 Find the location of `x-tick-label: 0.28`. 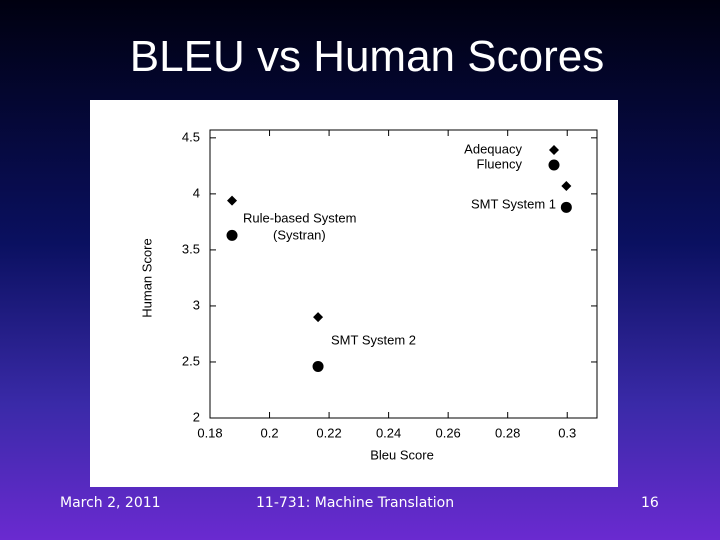

x-tick-label: 0.28 is located at coordinates (507, 432).